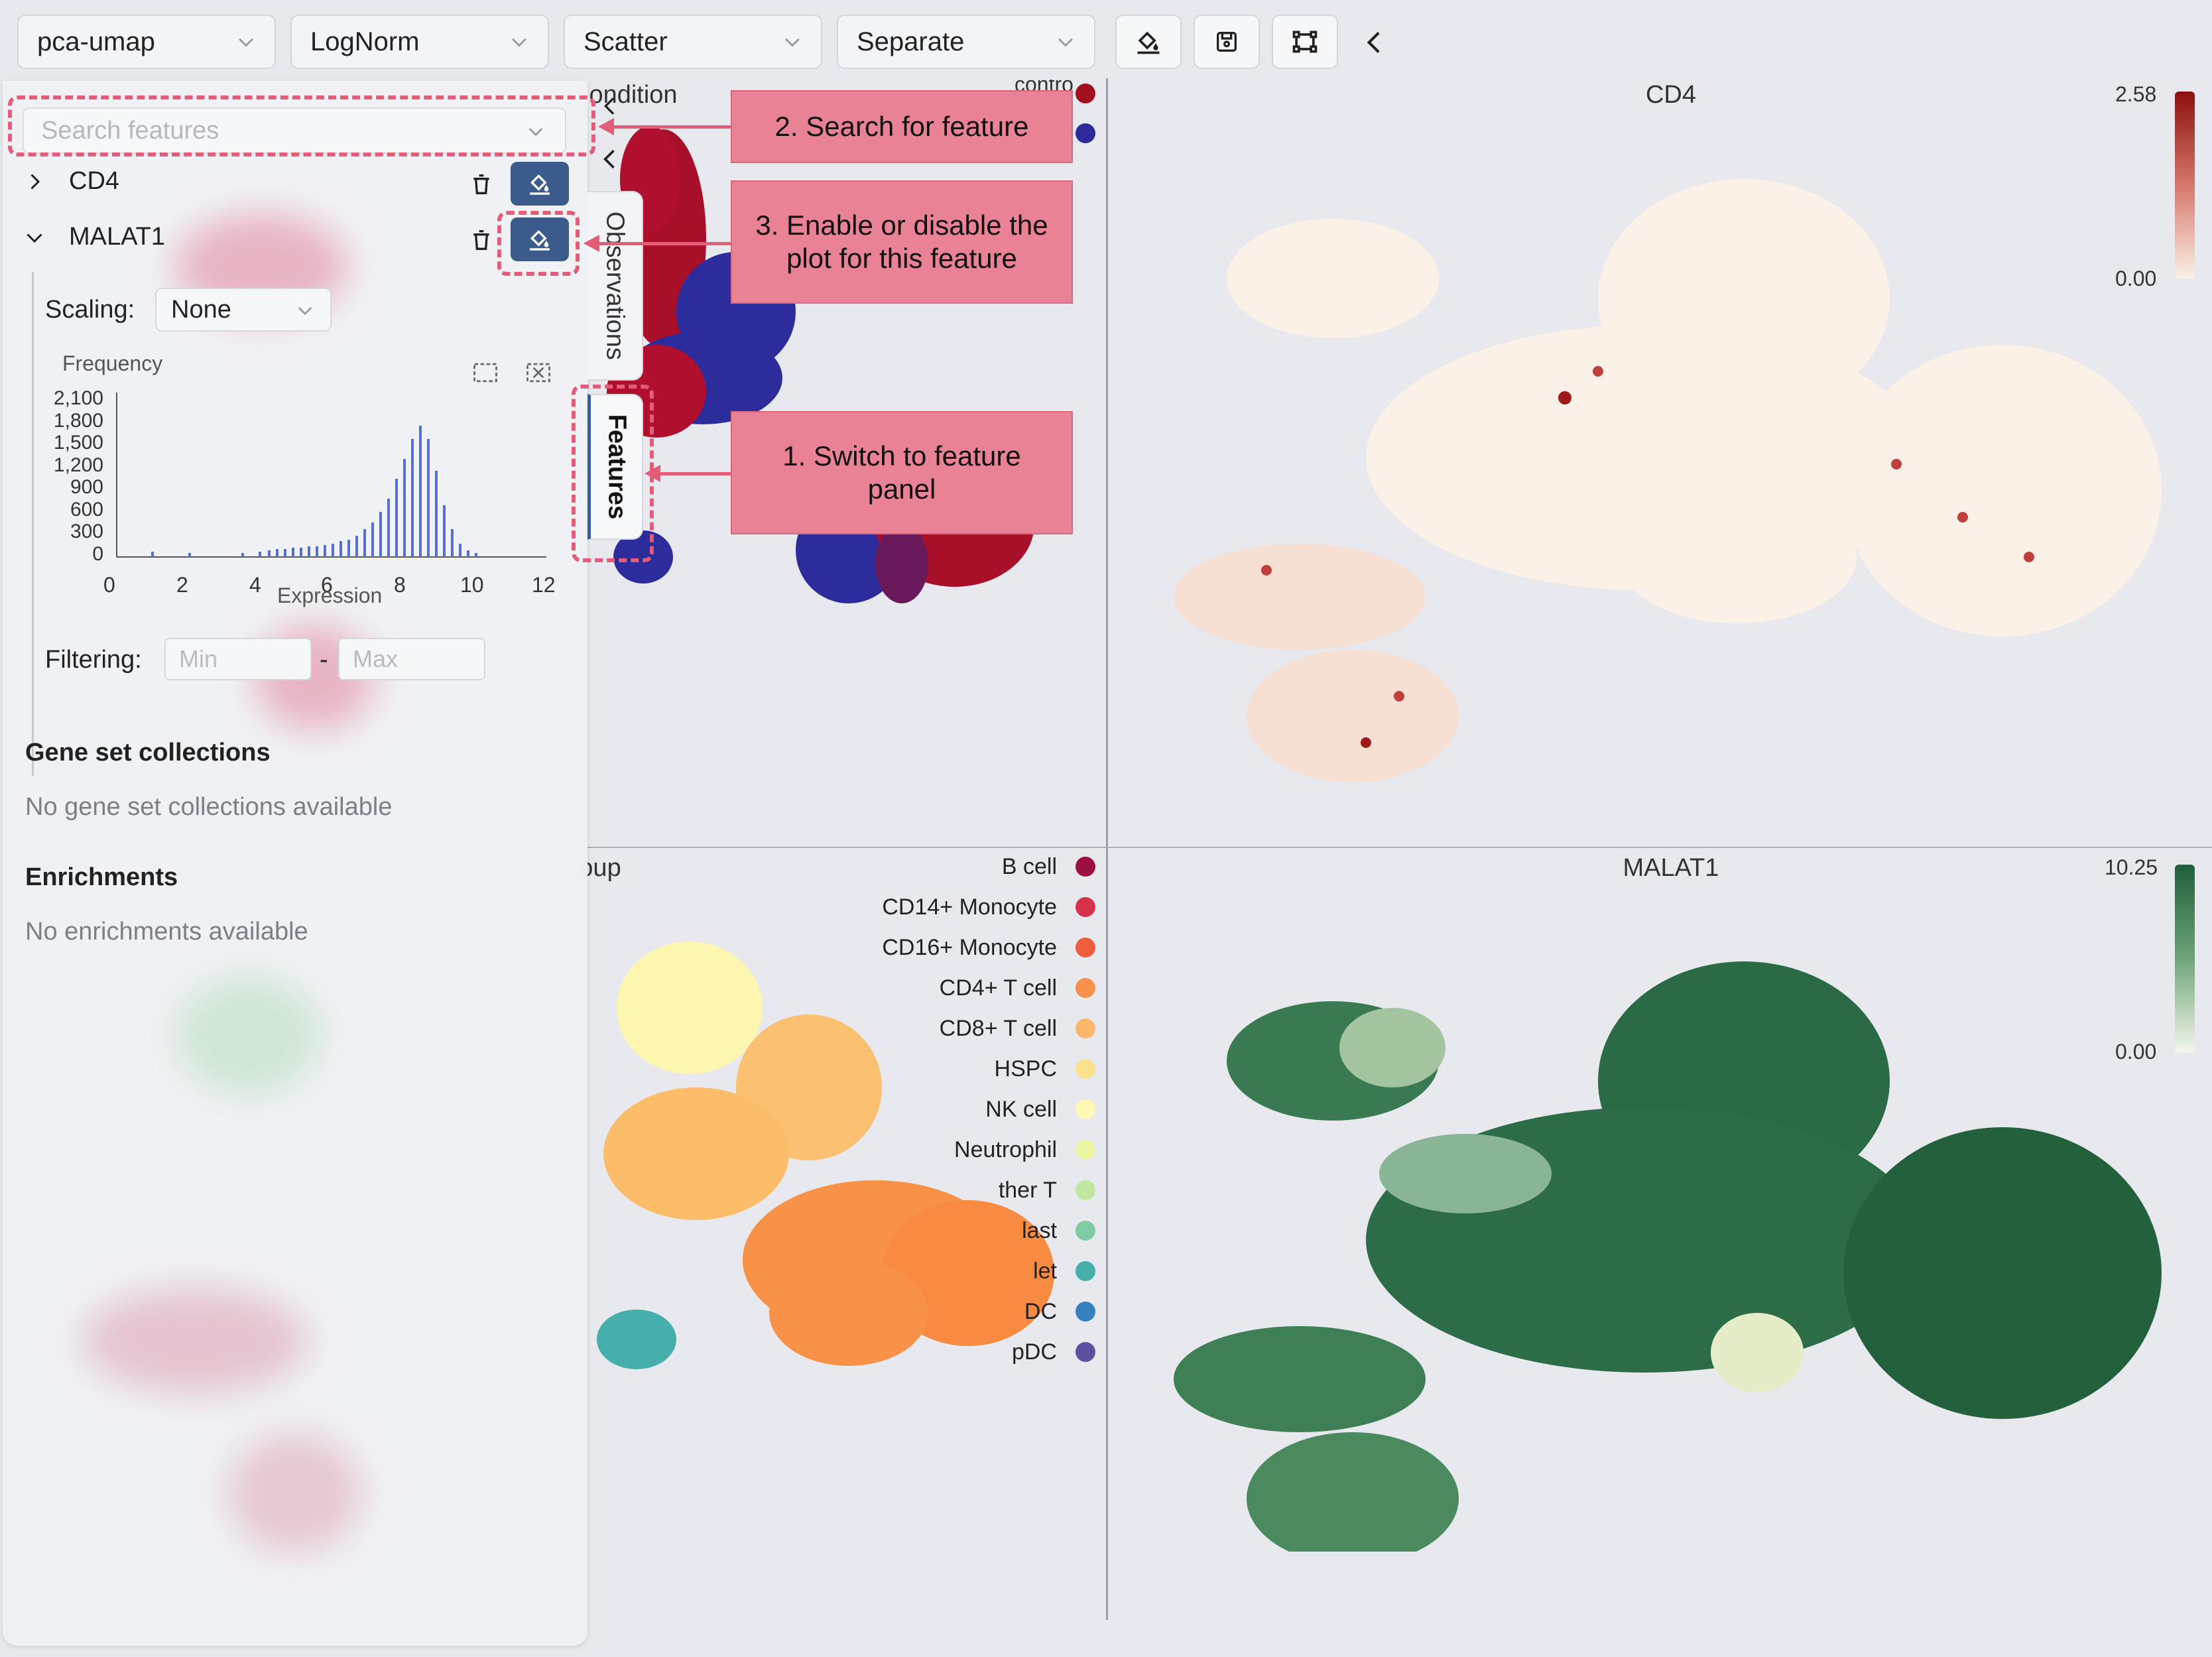 Image resolution: width=2212 pixels, height=1657 pixels. Describe the element at coordinates (1671, 95) in the screenshot. I see `cd4-plot-title: CD4` at that location.